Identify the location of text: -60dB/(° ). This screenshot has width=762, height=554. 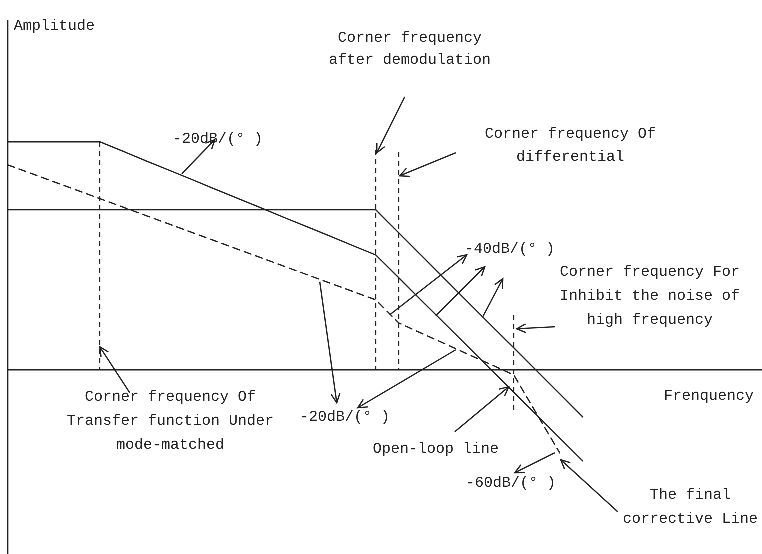
(511, 484).